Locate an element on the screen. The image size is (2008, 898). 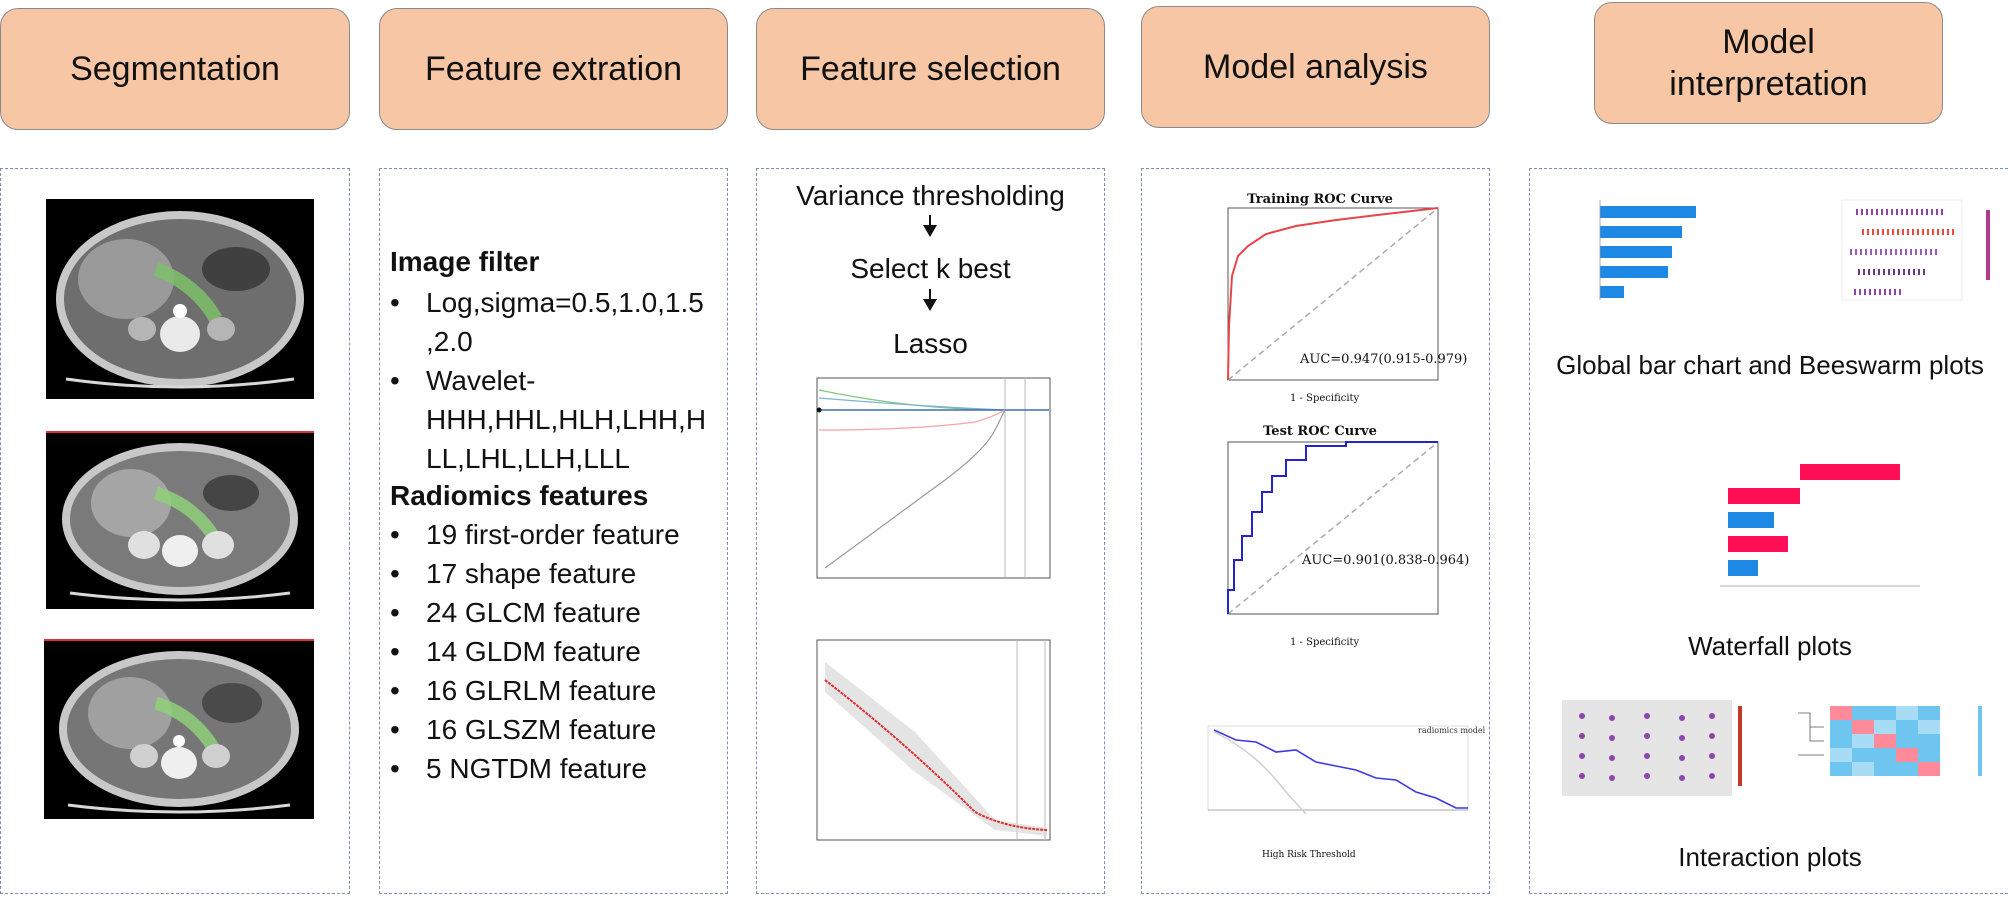
header-model-analysis: Model analysis is located at coordinates (1315, 67).